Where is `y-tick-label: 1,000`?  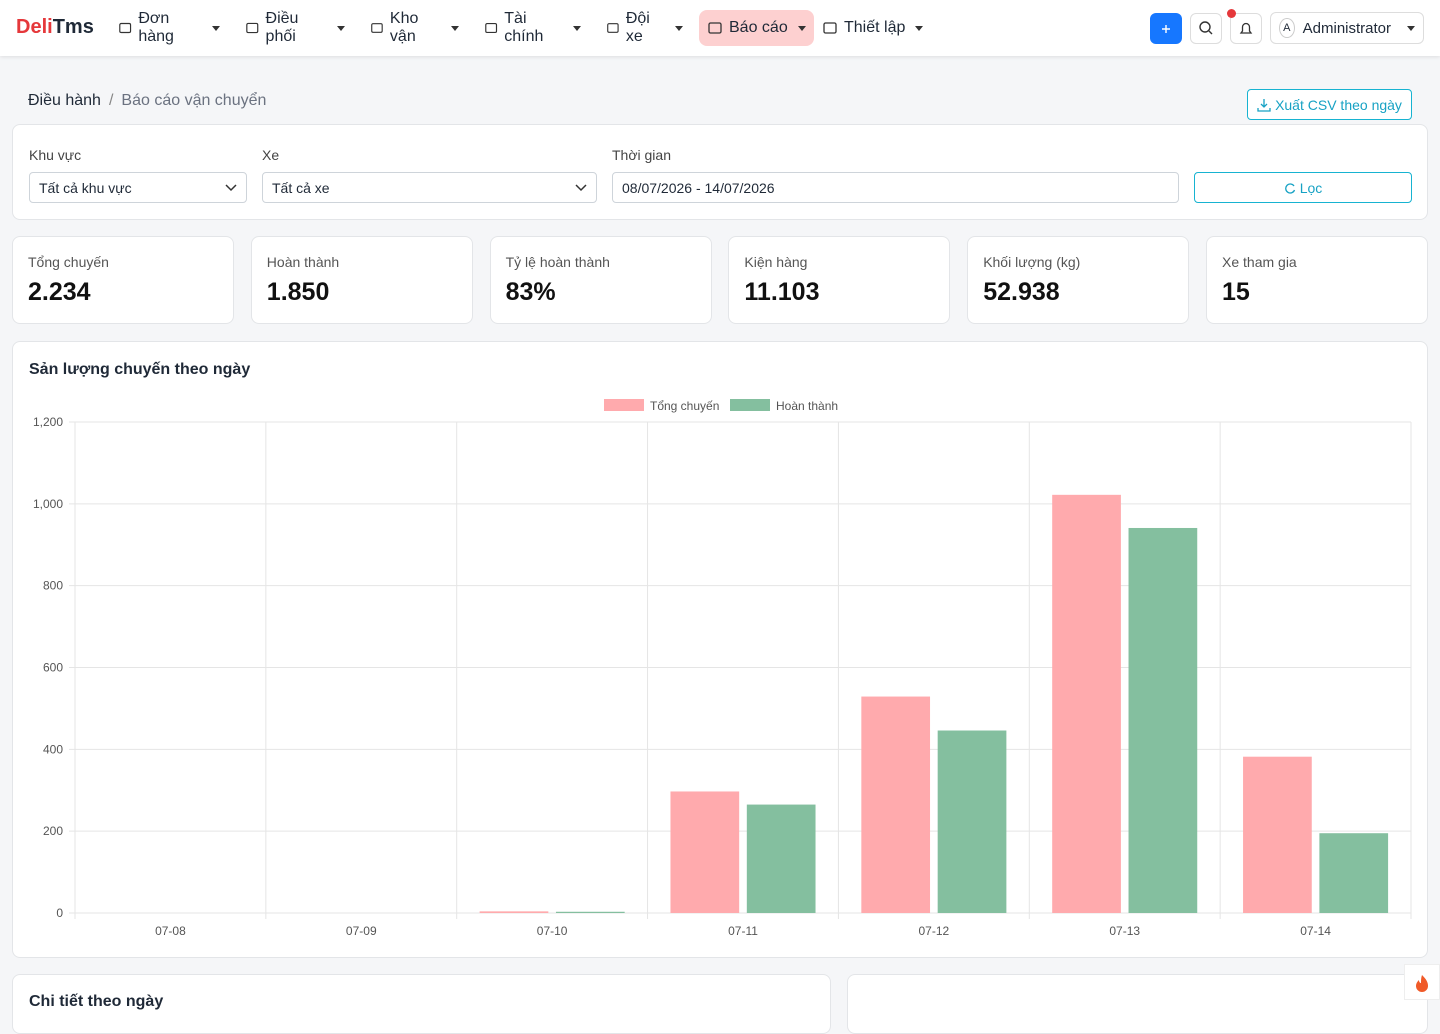
y-tick-label: 1,000 is located at coordinates (48, 504).